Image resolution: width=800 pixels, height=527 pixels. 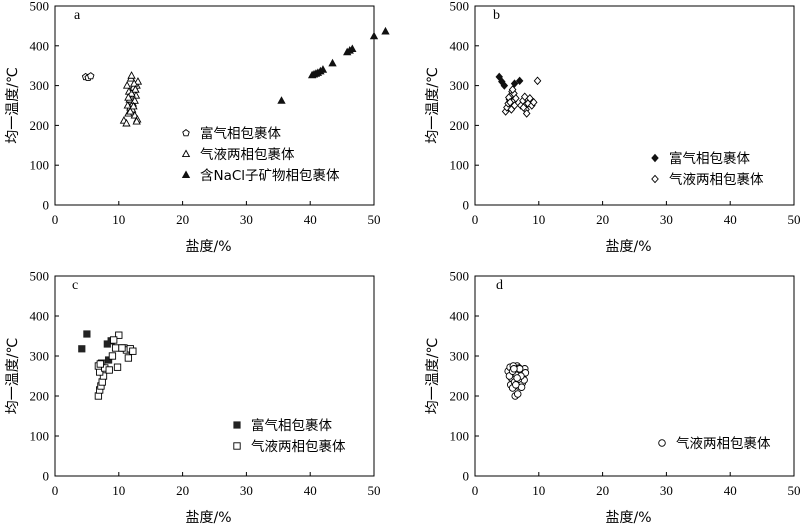 What do you see at coordinates (270, 176) in the screenshot?
I see `legend-entry: 含NaCl子矿物相包裹体` at bounding box center [270, 176].